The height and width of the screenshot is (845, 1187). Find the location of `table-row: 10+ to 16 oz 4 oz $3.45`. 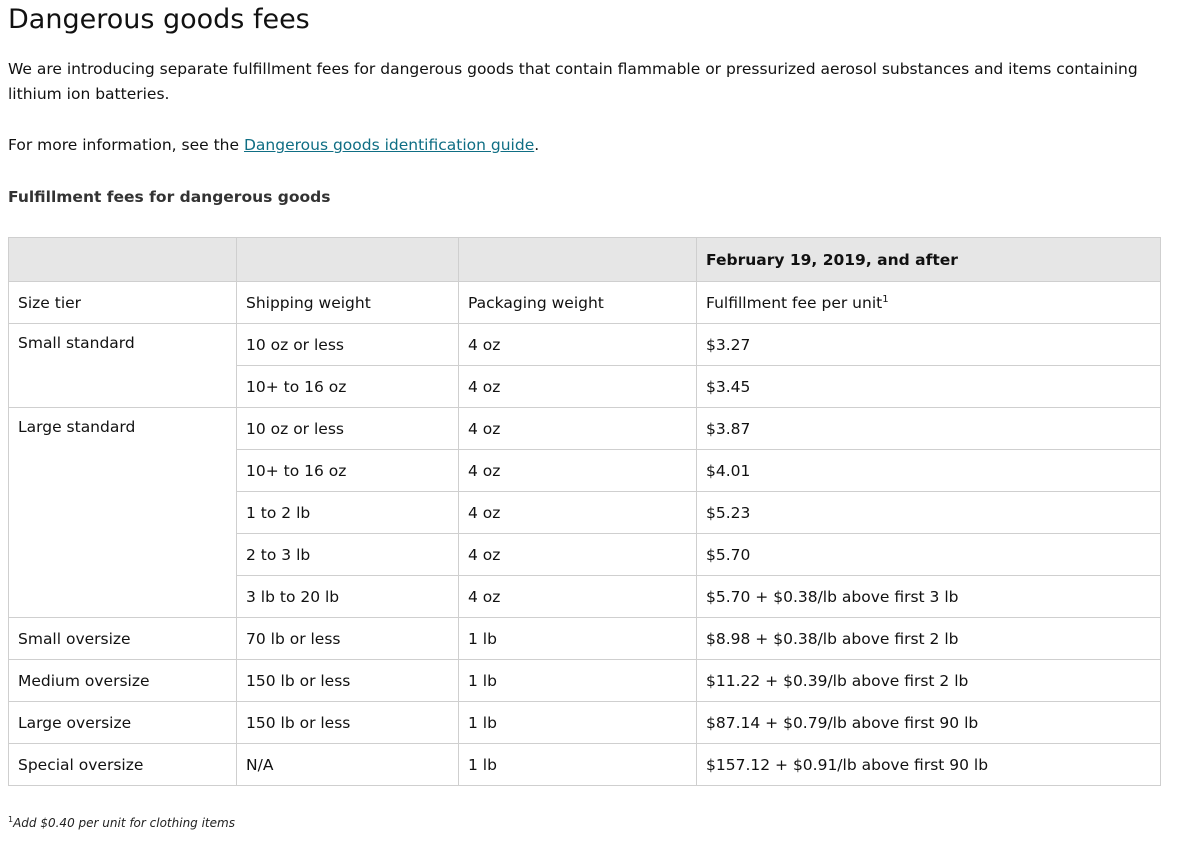

table-row: 10+ to 16 oz 4 oz $3.45 is located at coordinates (585, 386).